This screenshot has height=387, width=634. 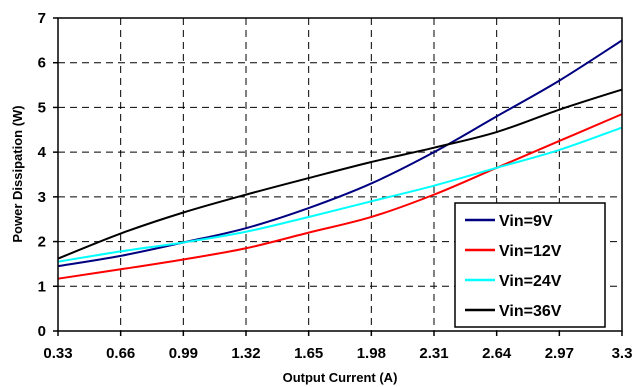 What do you see at coordinates (42, 18) in the screenshot?
I see `y-tick-label: 7` at bounding box center [42, 18].